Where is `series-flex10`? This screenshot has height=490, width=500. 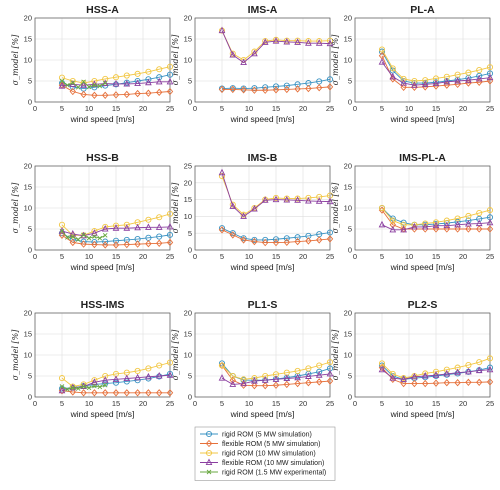 series-flex10 is located at coordinates (276, 193).